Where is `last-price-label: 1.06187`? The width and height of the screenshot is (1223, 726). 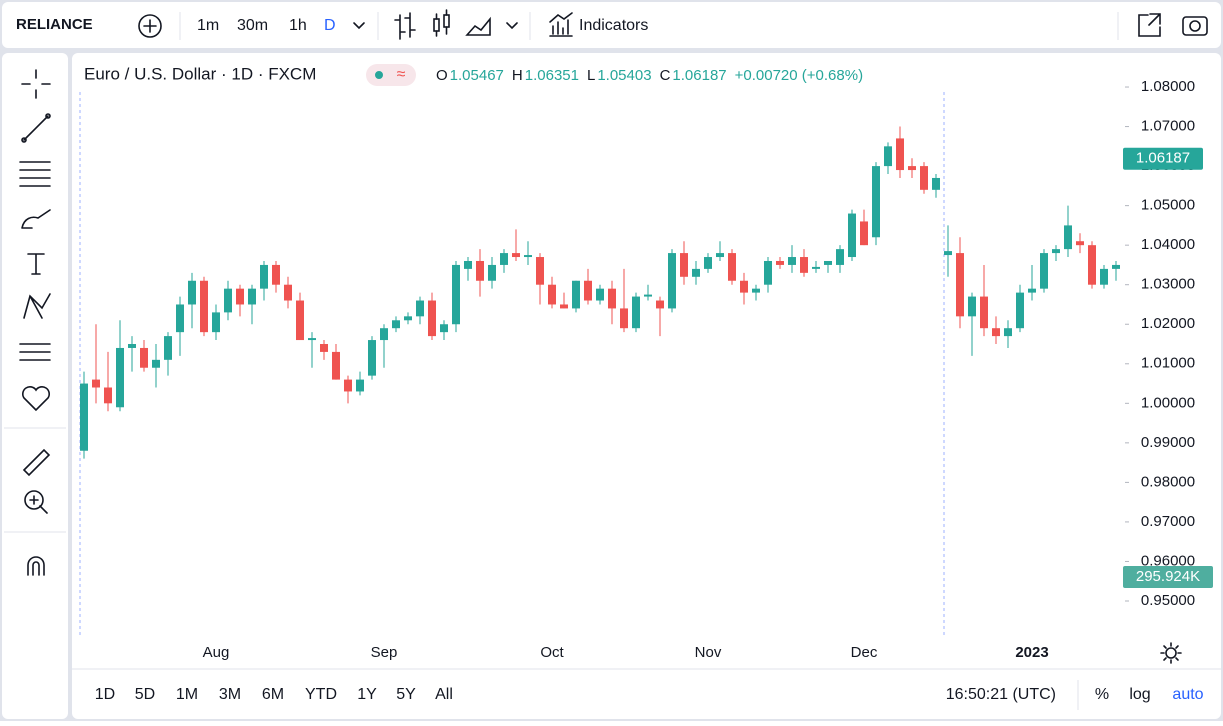
last-price-label: 1.06187 is located at coordinates (1163, 158).